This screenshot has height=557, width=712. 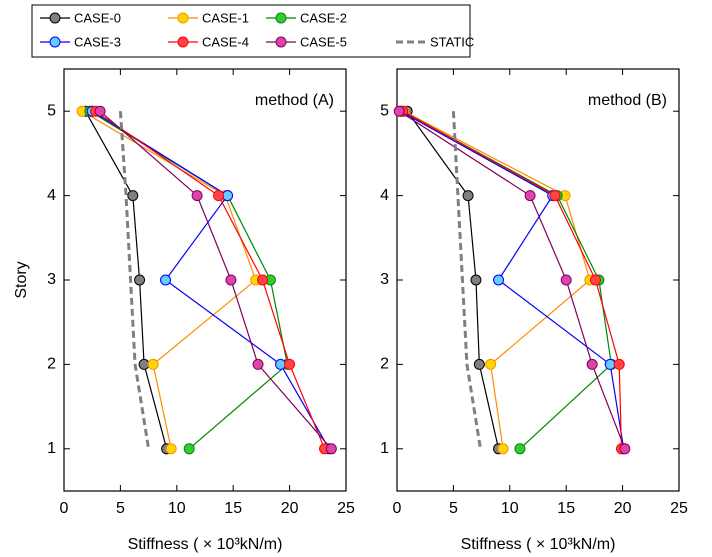 What do you see at coordinates (323, 41) in the screenshot?
I see `legend-label: CASE-5` at bounding box center [323, 41].